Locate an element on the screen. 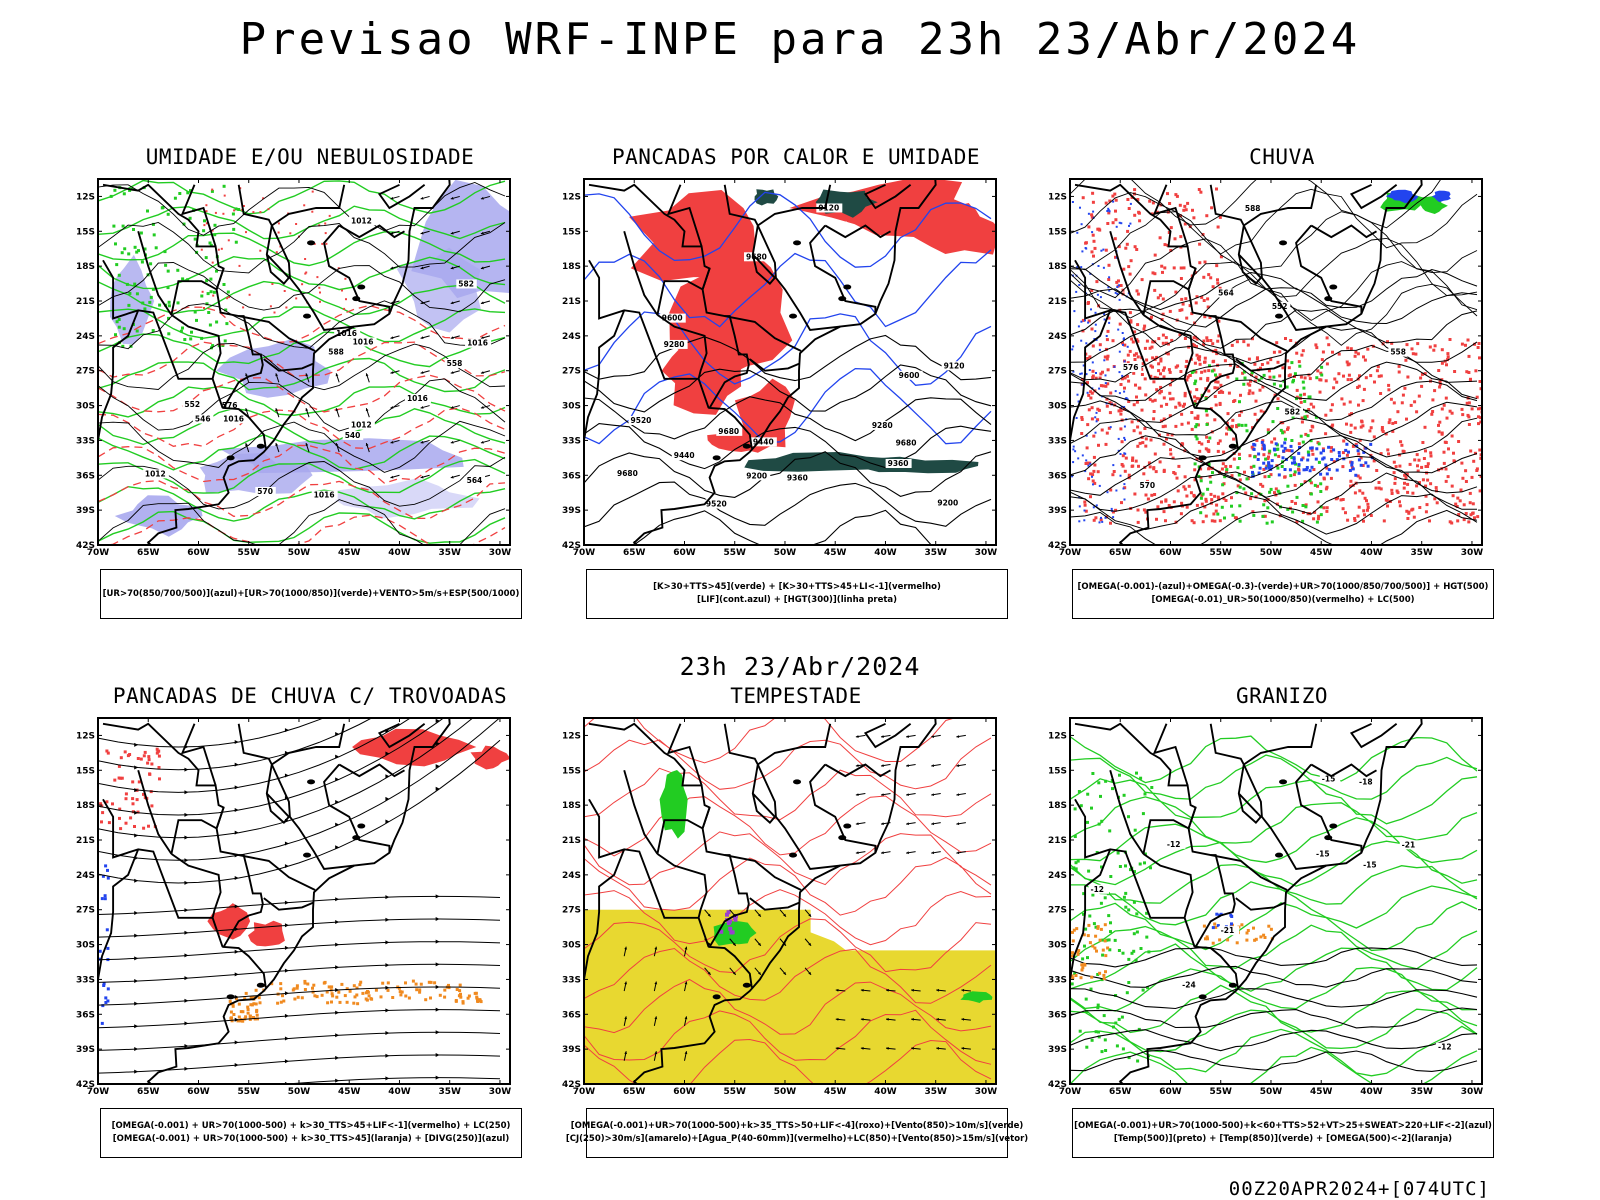  contour-label: 540 is located at coordinates (353, 435).